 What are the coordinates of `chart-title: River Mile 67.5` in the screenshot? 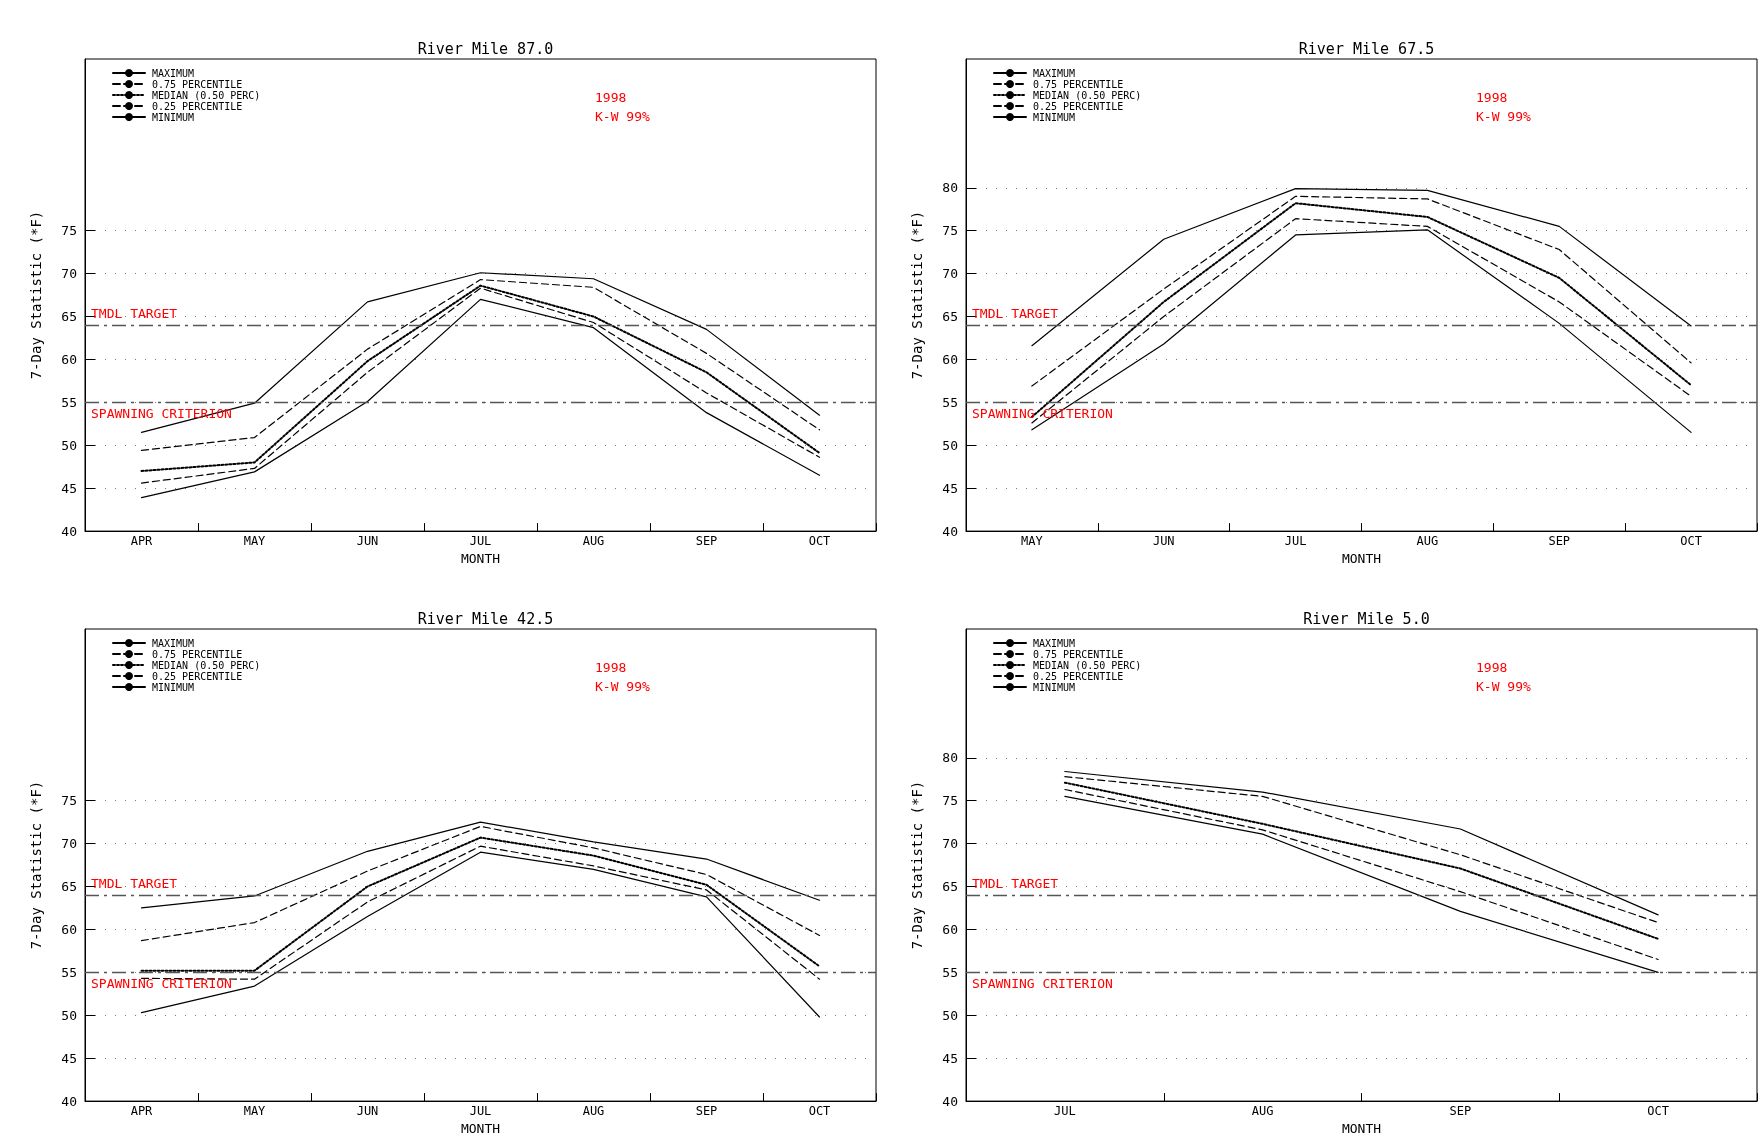 It's located at (1366, 48).